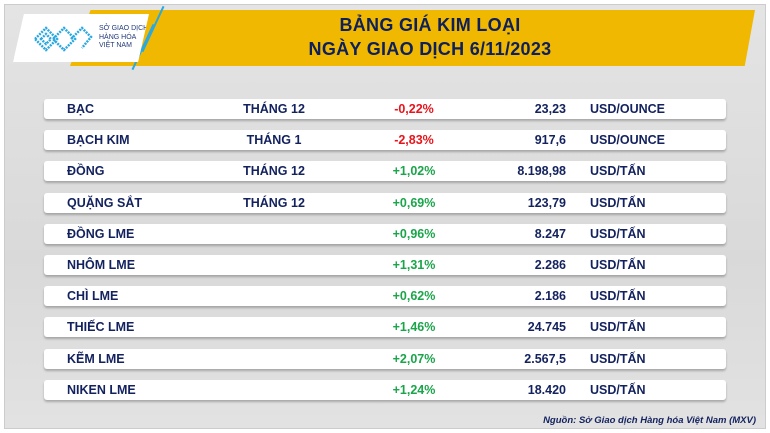  I want to click on price-change: +0,96%, so click(414, 233).